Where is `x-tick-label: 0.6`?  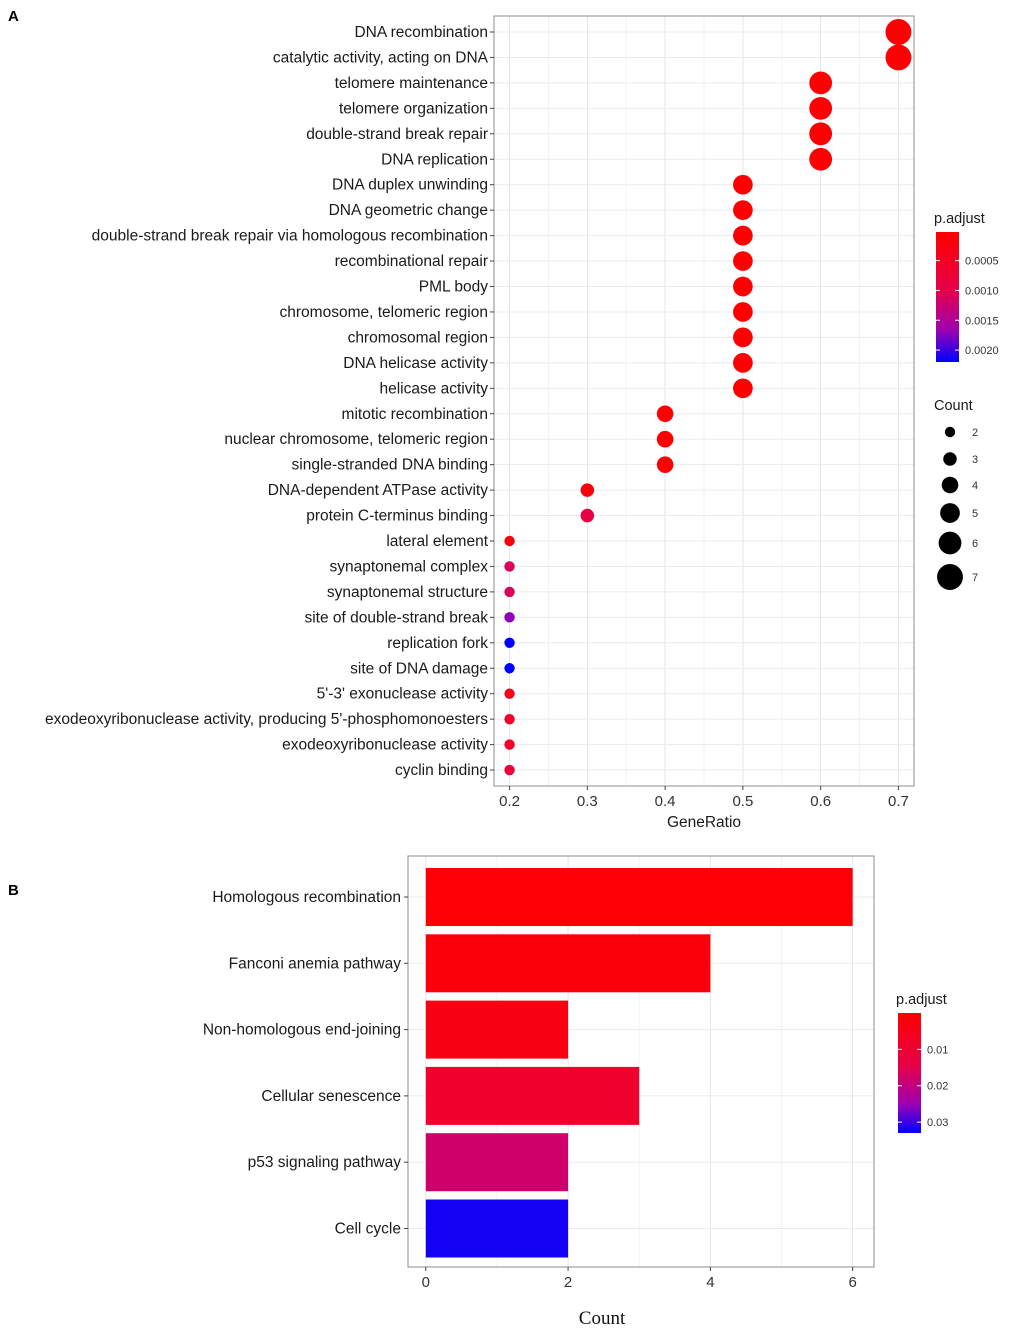 x-tick-label: 0.6 is located at coordinates (820, 801).